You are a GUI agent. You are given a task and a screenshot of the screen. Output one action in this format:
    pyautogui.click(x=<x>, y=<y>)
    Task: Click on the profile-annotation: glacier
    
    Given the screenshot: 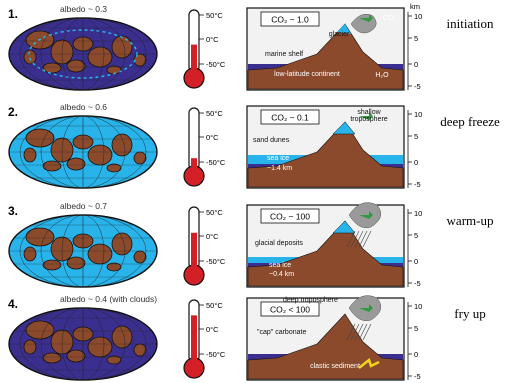 What is the action you would take?
    pyautogui.click(x=339, y=34)
    